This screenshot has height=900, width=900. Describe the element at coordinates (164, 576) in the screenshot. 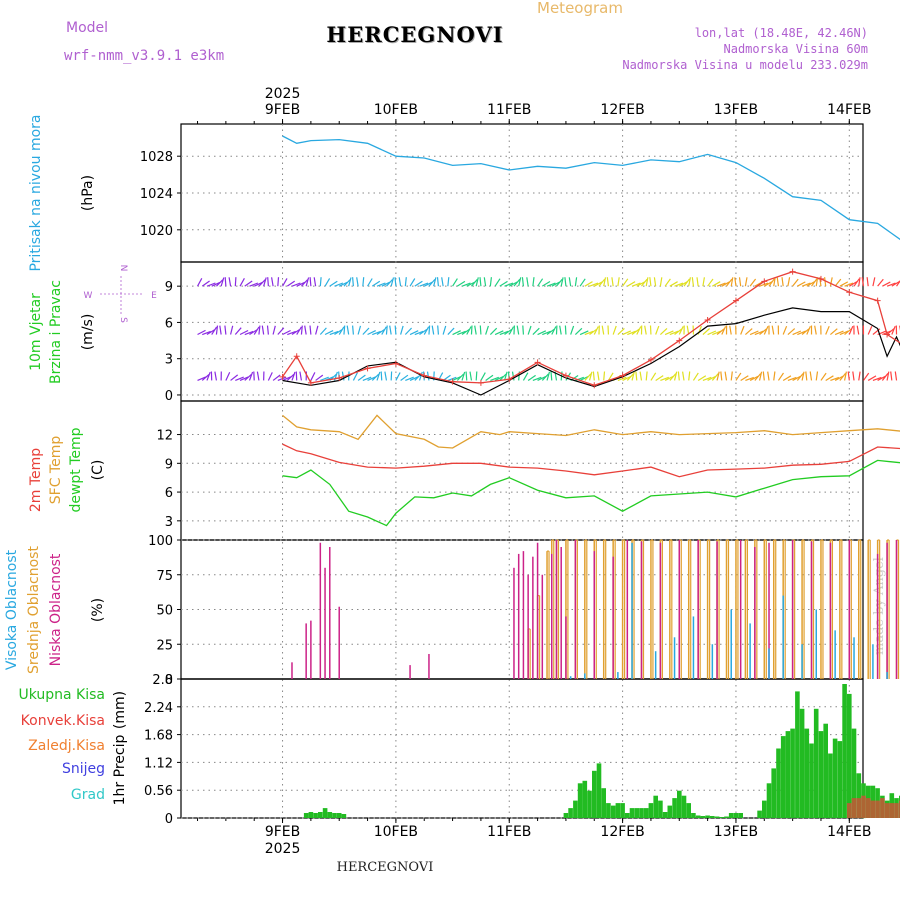

I see `cloud-ytick-label: 75` at that location.